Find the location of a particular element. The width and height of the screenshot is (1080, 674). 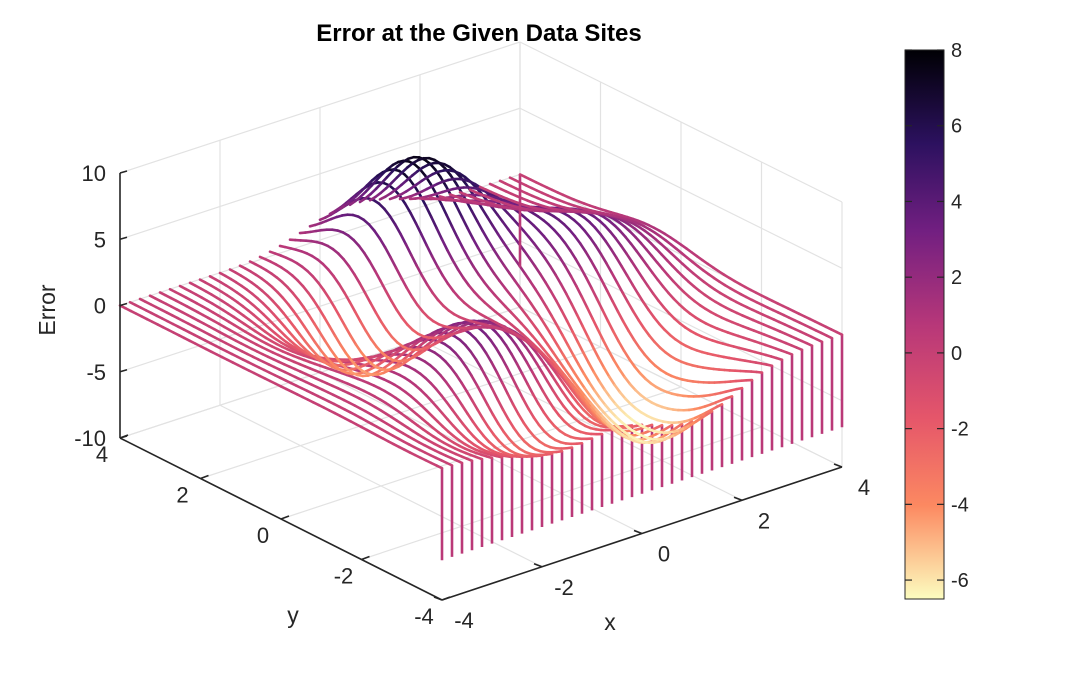

x-axis-label: x is located at coordinates (610, 622).